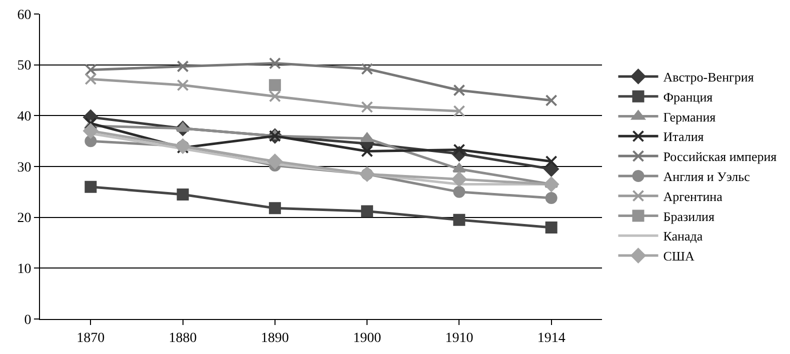 Image resolution: width=790 pixels, height=354 pixels. Describe the element at coordinates (459, 338) in the screenshot. I see `x-tick-label: 1910` at that location.